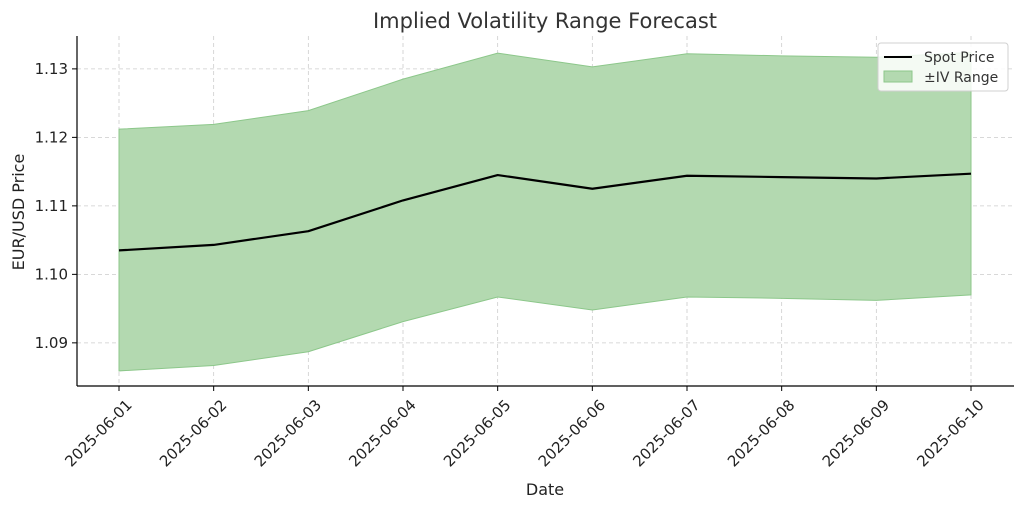  What do you see at coordinates (666, 433) in the screenshot?
I see `x-tick-label: 2025-06-07` at bounding box center [666, 433].